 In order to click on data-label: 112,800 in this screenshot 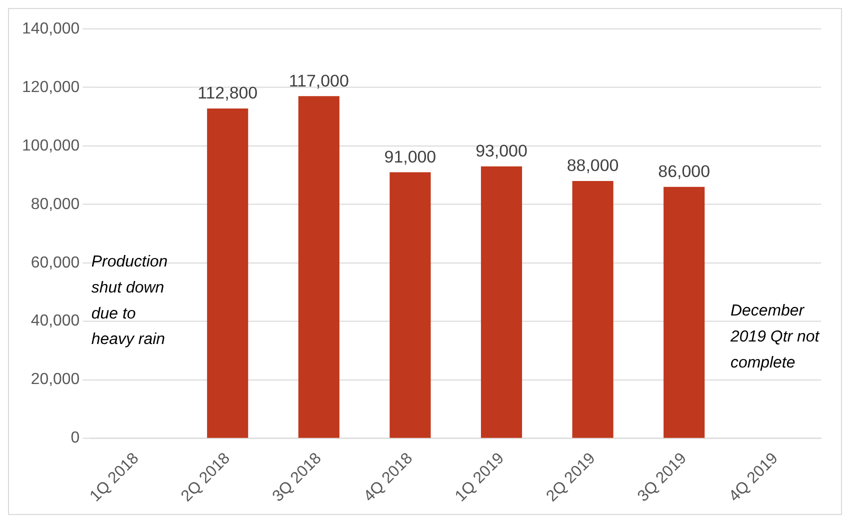, I will do `click(228, 93)`.